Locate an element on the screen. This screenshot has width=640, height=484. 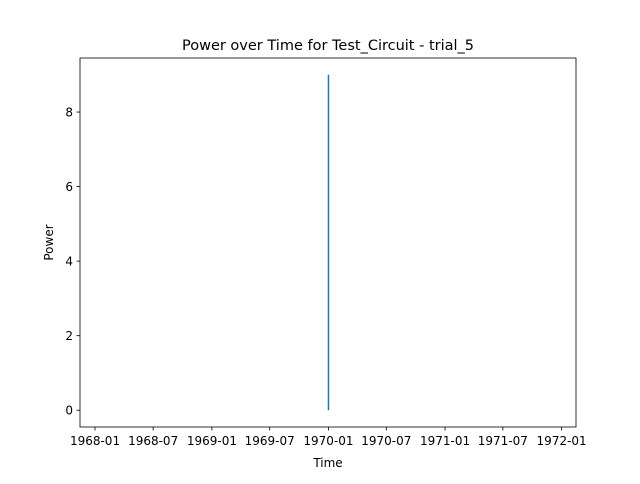
x-tick-label-8: 1972-01 is located at coordinates (562, 441).